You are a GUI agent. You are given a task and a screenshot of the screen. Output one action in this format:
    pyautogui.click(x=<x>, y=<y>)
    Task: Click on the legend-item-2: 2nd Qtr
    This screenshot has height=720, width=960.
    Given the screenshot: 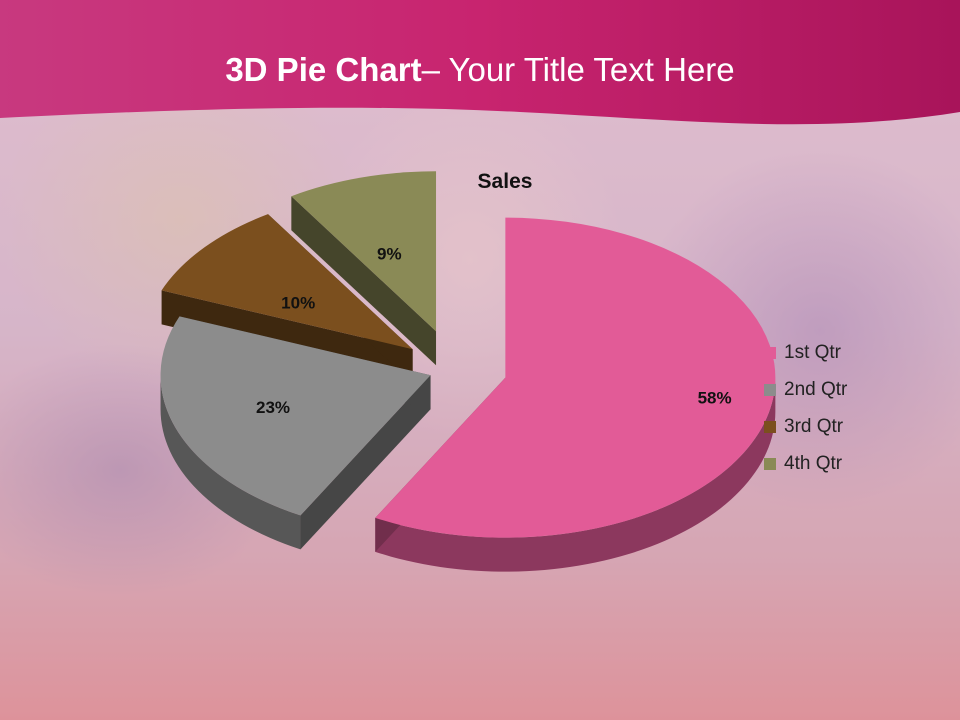 What is the action you would take?
    pyautogui.click(x=805, y=389)
    